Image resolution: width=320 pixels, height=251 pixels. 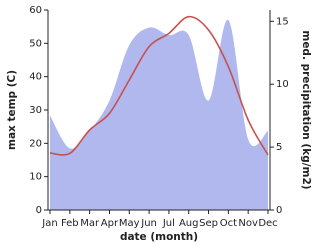 What do you see at coordinates (90, 223) in the screenshot?
I see `x-tick-label: Mar` at bounding box center [90, 223].